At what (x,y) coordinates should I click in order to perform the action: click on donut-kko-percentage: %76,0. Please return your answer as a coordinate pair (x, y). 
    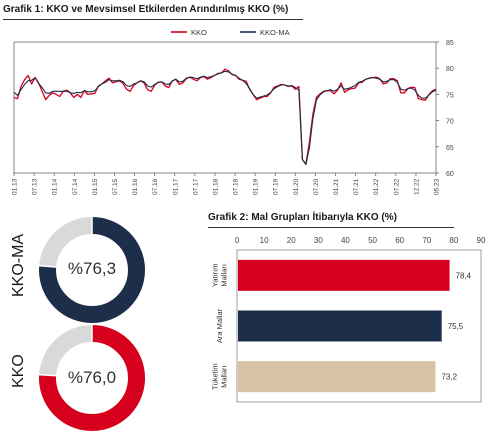
    Looking at the image, I should click on (92, 377).